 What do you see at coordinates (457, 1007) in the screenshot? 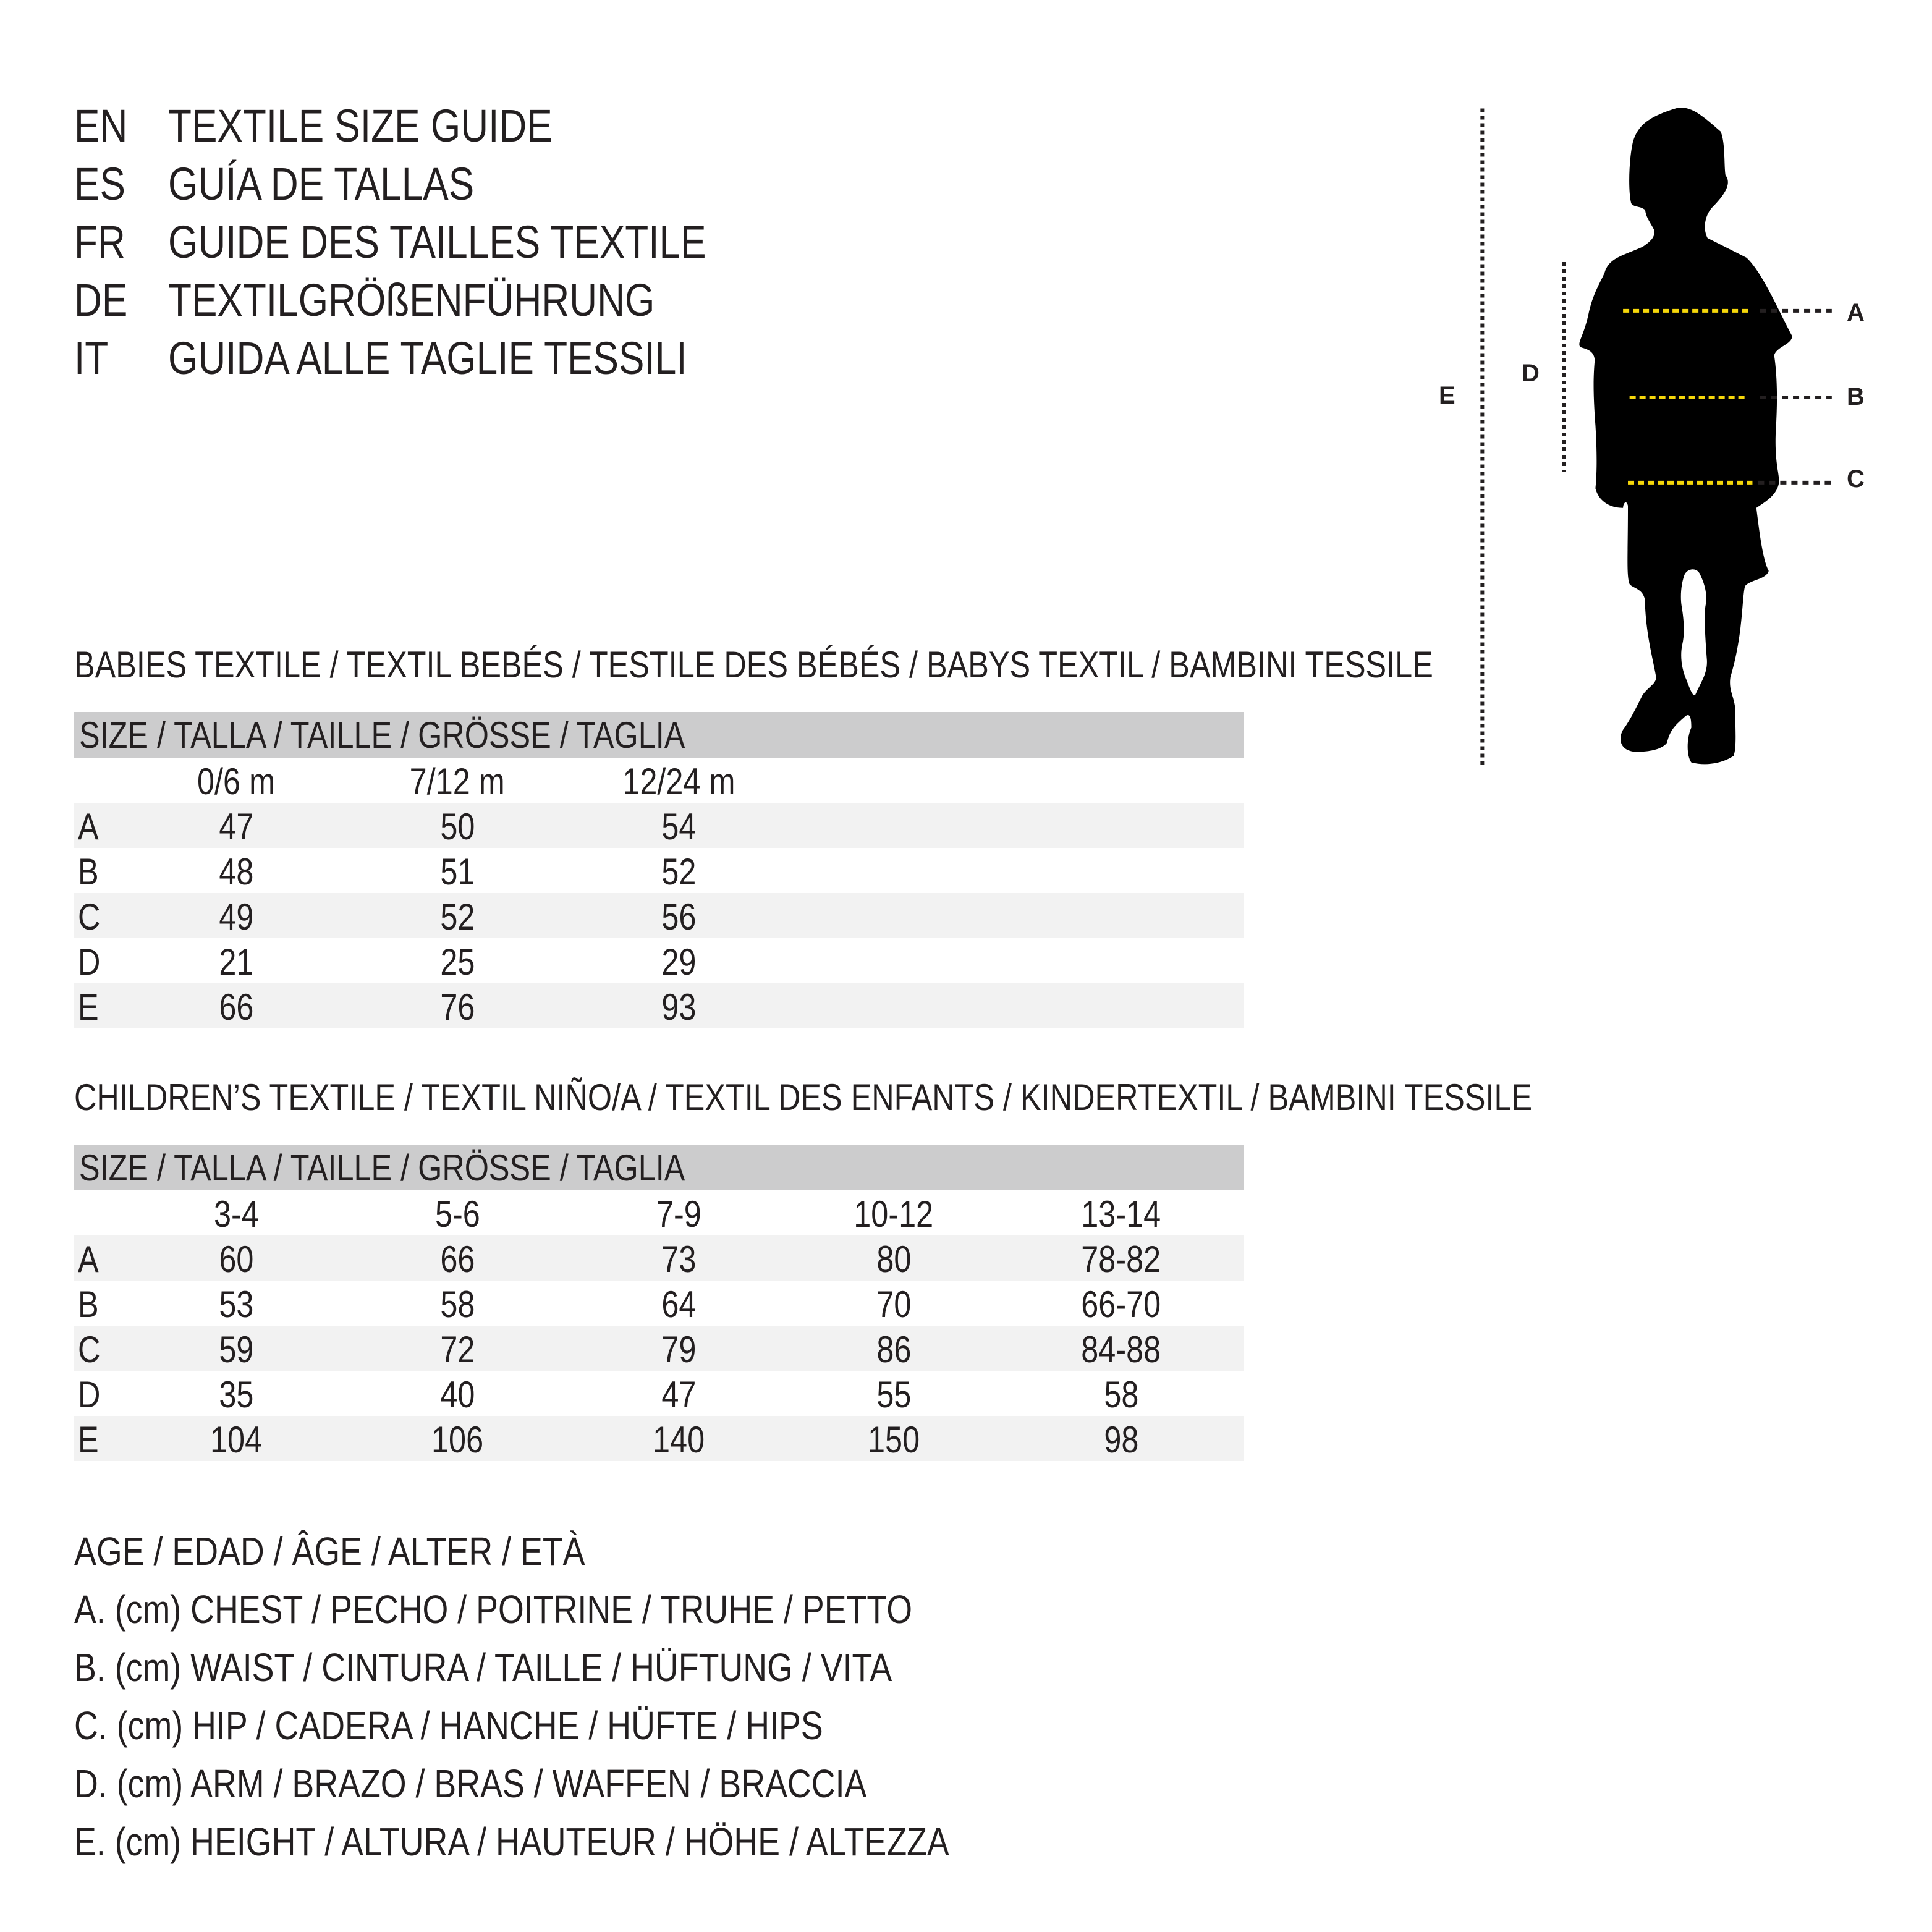
I see `table-cell-value: 76` at bounding box center [457, 1007].